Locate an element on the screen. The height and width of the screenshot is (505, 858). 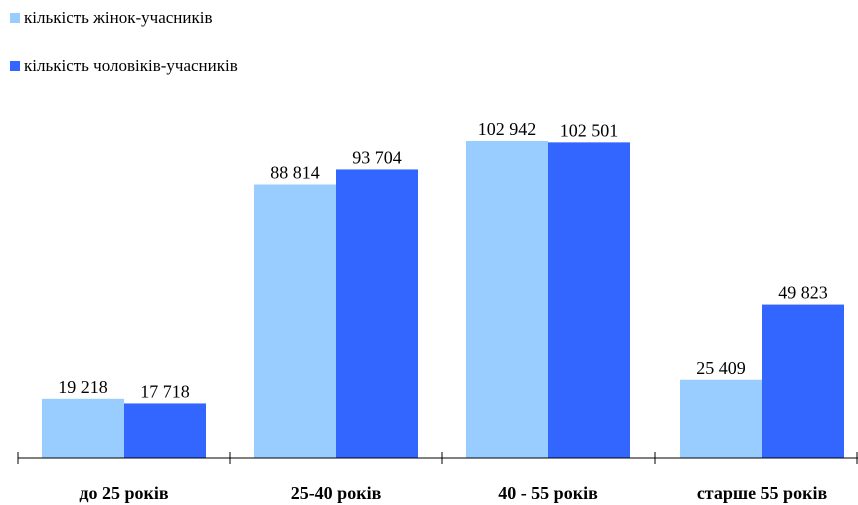
legend-swatch-men is located at coordinates (15, 66).